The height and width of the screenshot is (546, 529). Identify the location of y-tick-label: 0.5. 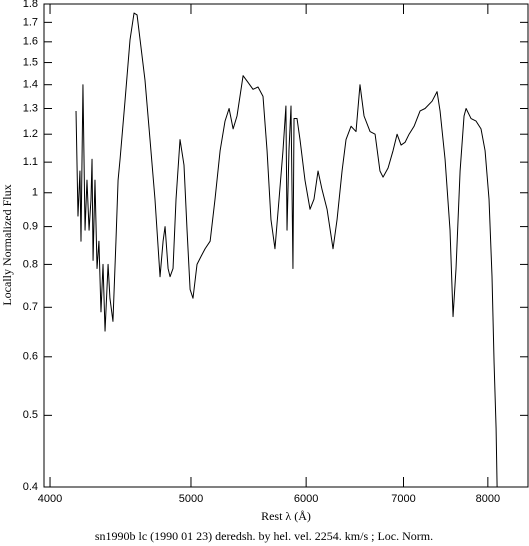
(30, 415).